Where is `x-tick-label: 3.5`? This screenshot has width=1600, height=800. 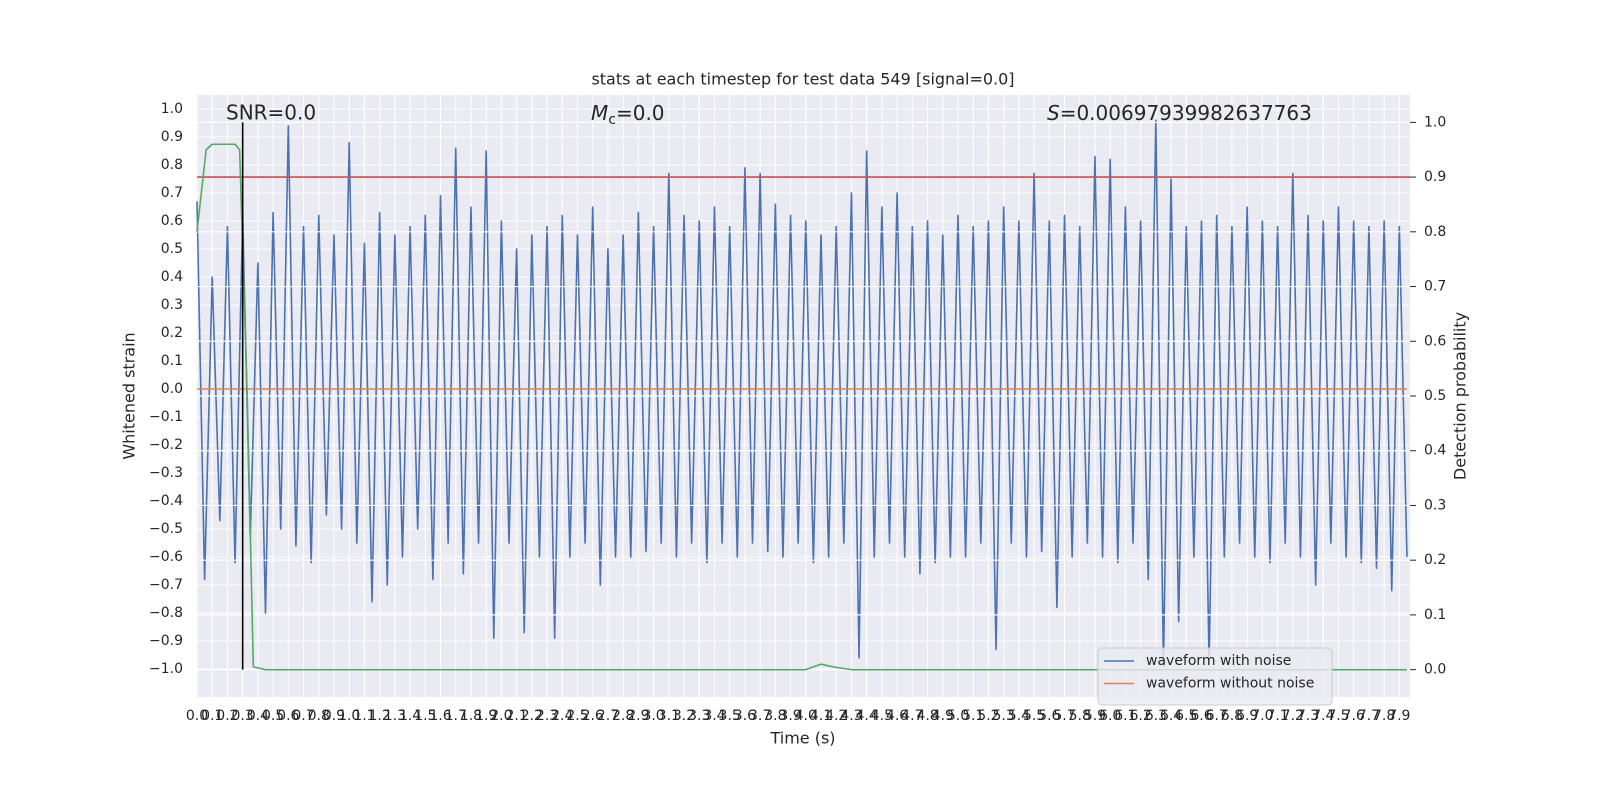
x-tick-label: 3.5 is located at coordinates (730, 716).